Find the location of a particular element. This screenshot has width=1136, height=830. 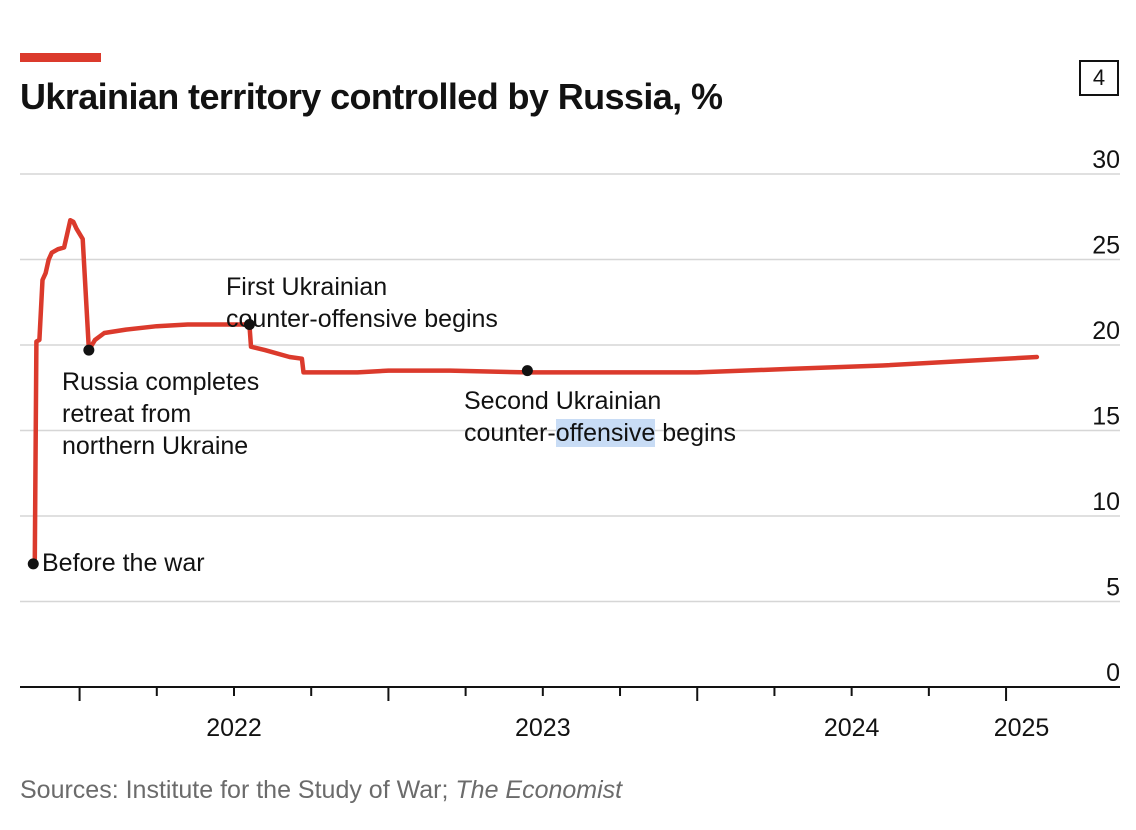

annotation-line: Russia completes is located at coordinates (161, 382).